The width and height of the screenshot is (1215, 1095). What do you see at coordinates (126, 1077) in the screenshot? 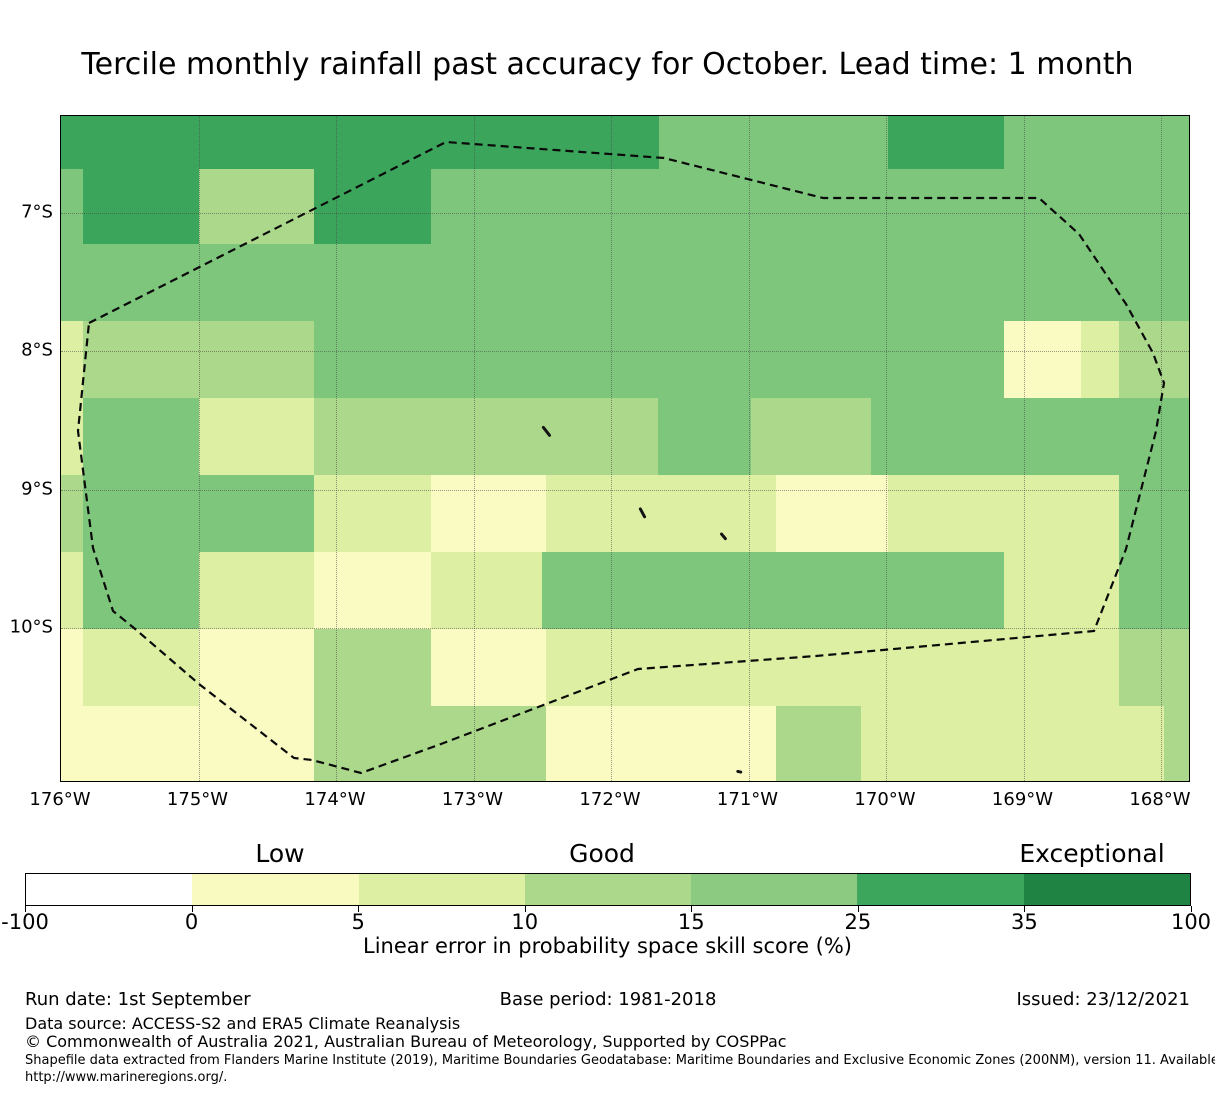
I see `footer-shapefile-url: http://www.marineregions.org/.` at bounding box center [126, 1077].